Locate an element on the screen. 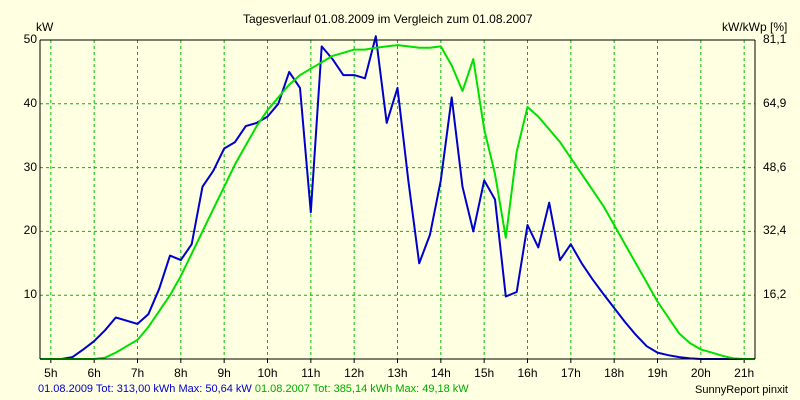 Image resolution: width=800 pixels, height=400 pixels. x-tick-label: 13h is located at coordinates (397, 373).